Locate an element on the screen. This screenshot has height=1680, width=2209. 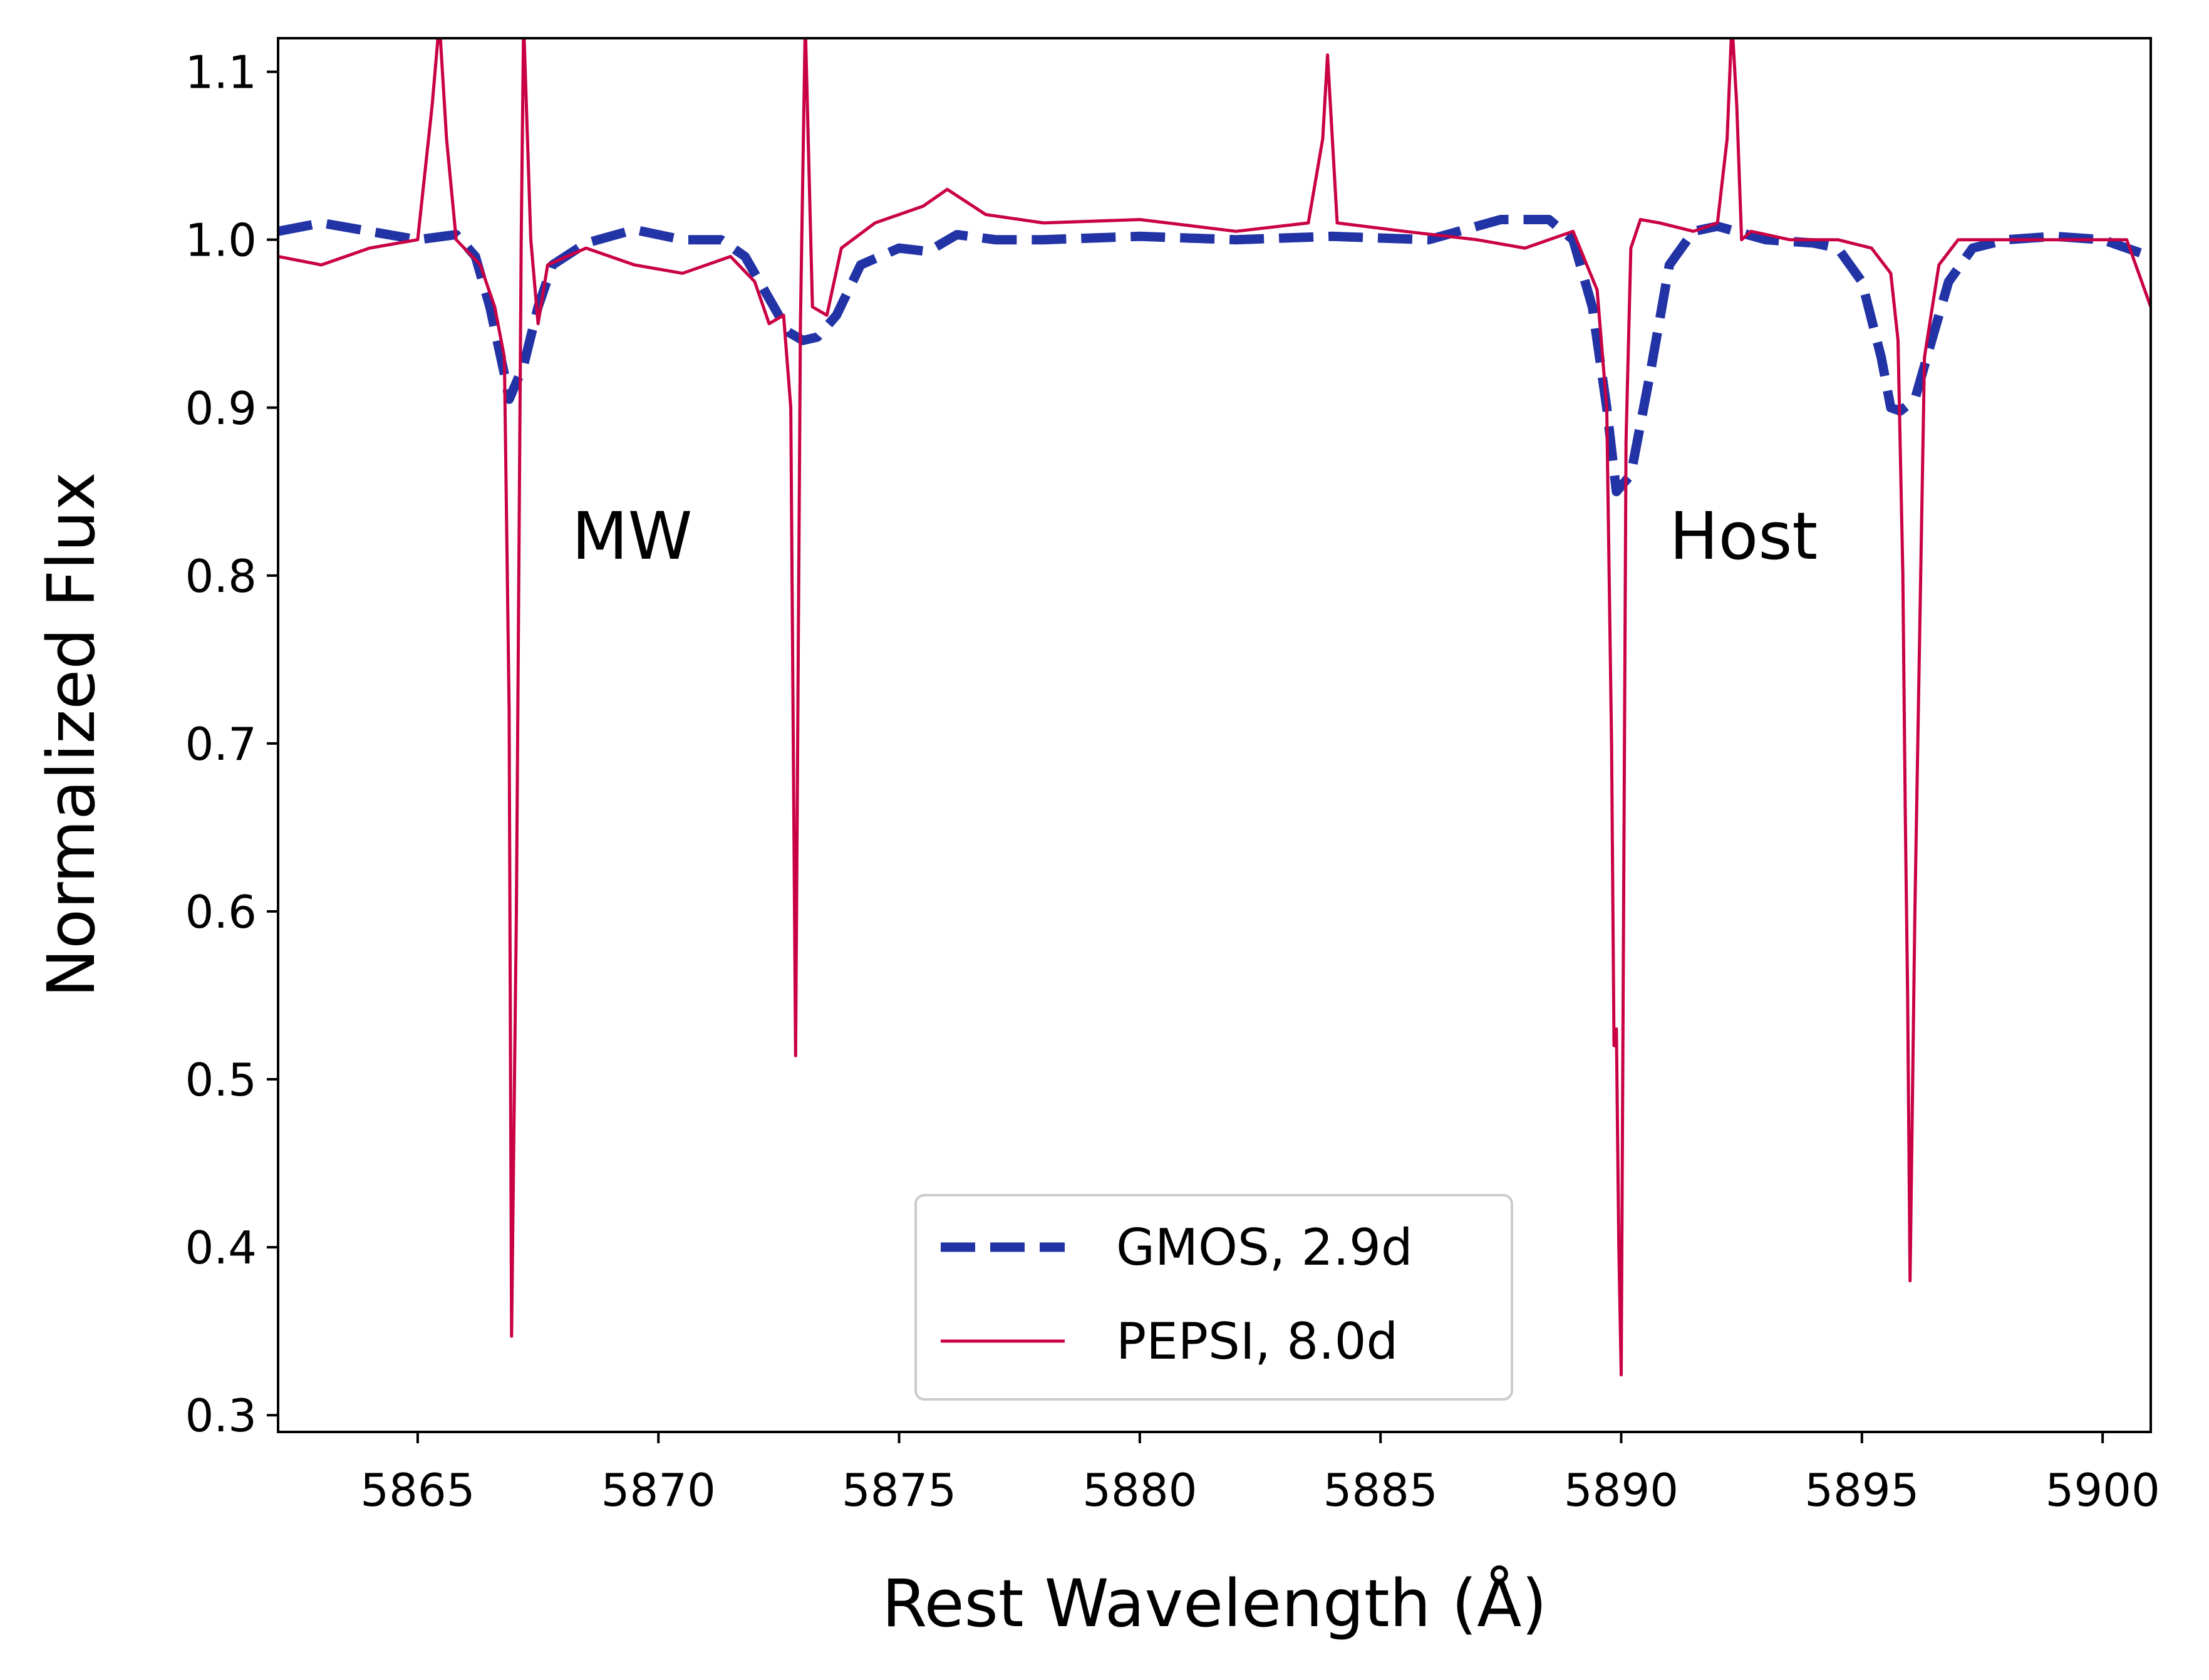
x-tick-label: 5900 is located at coordinates (2103, 1491).